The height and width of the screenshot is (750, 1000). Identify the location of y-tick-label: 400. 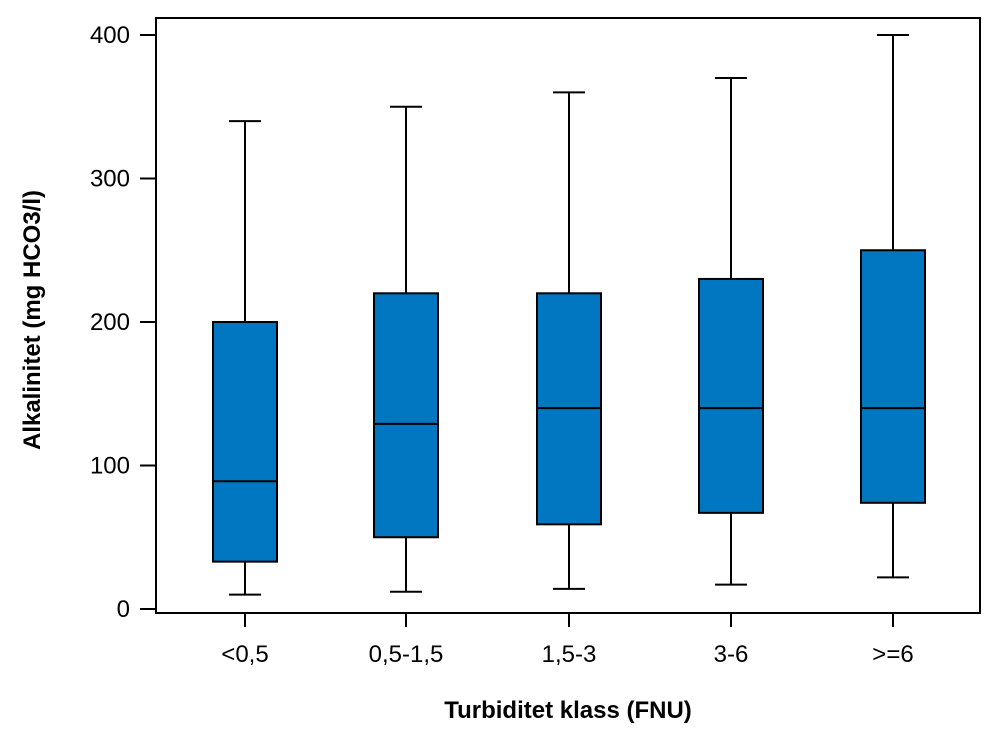
(110, 35).